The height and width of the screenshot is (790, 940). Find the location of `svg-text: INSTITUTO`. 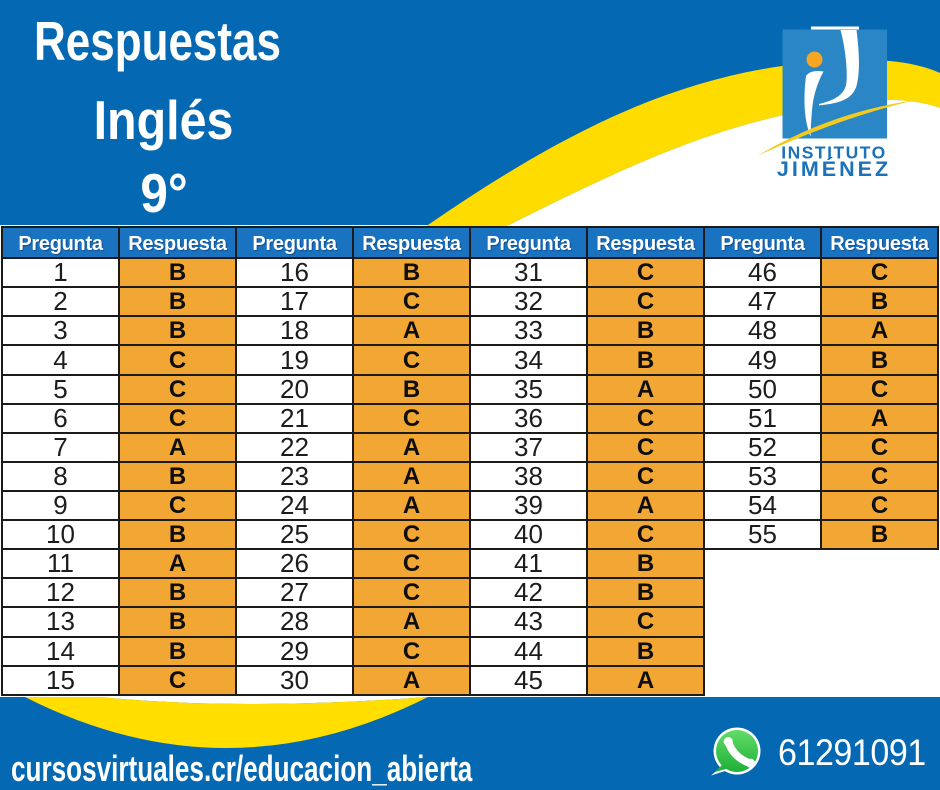

svg-text: INSTITUTO is located at coordinates (834, 153).